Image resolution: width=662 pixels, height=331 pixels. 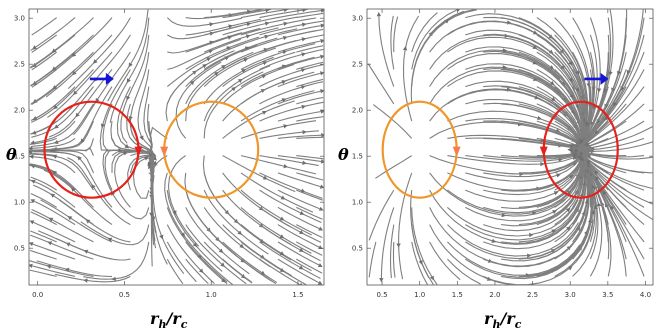 What do you see at coordinates (169, 320) in the screenshot?
I see `x-axis-label: rh/rc` at bounding box center [169, 320].